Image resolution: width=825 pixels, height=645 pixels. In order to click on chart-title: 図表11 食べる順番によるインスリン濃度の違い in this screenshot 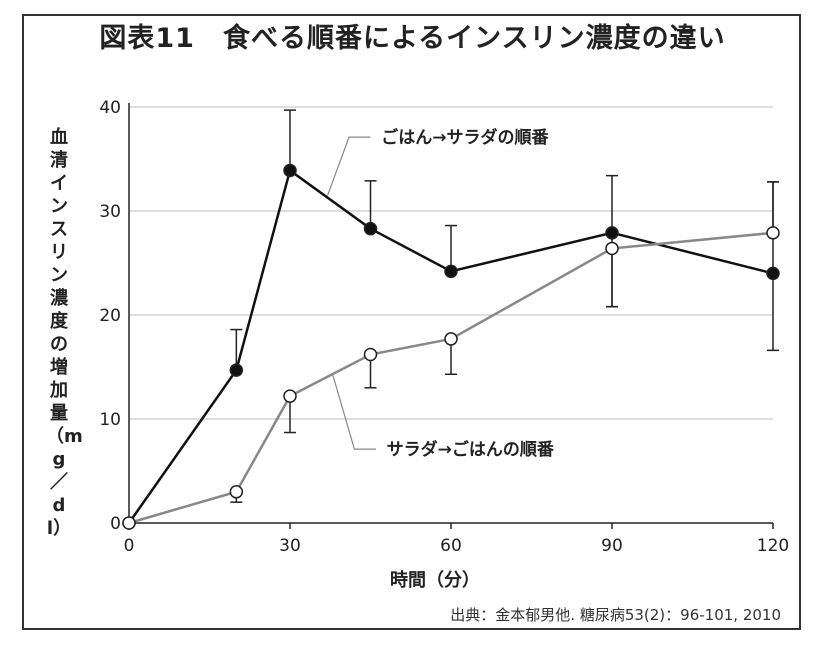, I will do `click(412, 38)`.